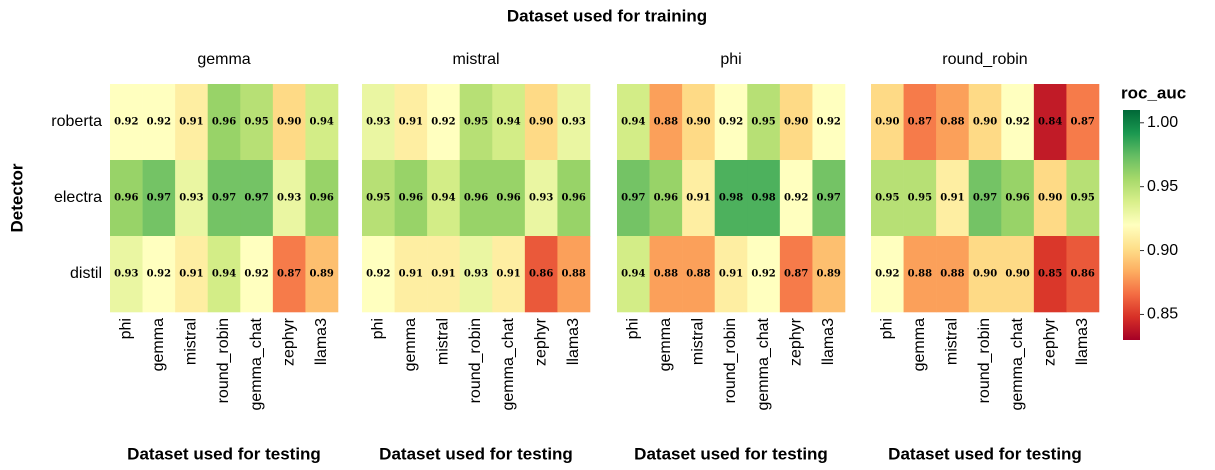  Describe the element at coordinates (1050, 122) in the screenshot. I see `cell-label: 0.84` at that location.